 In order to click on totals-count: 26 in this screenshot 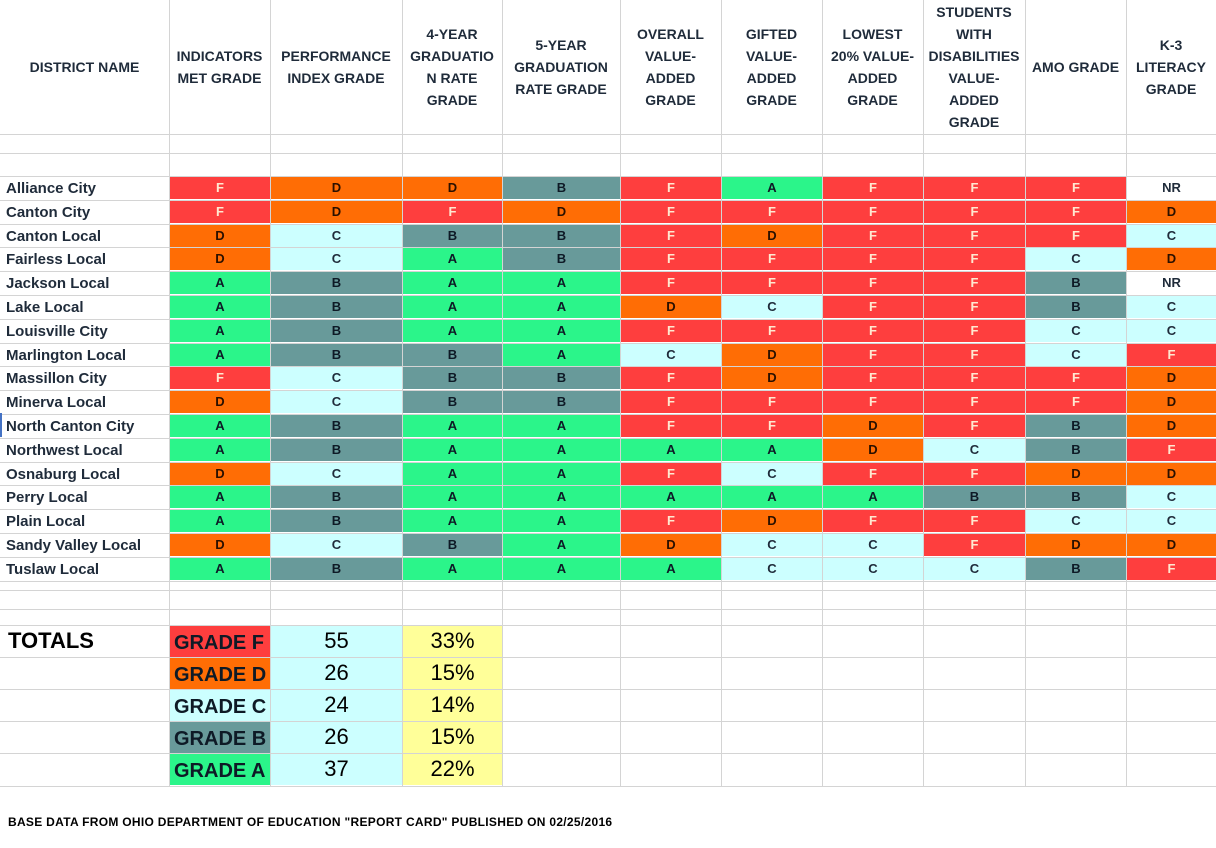, I will do `click(336, 673)`.